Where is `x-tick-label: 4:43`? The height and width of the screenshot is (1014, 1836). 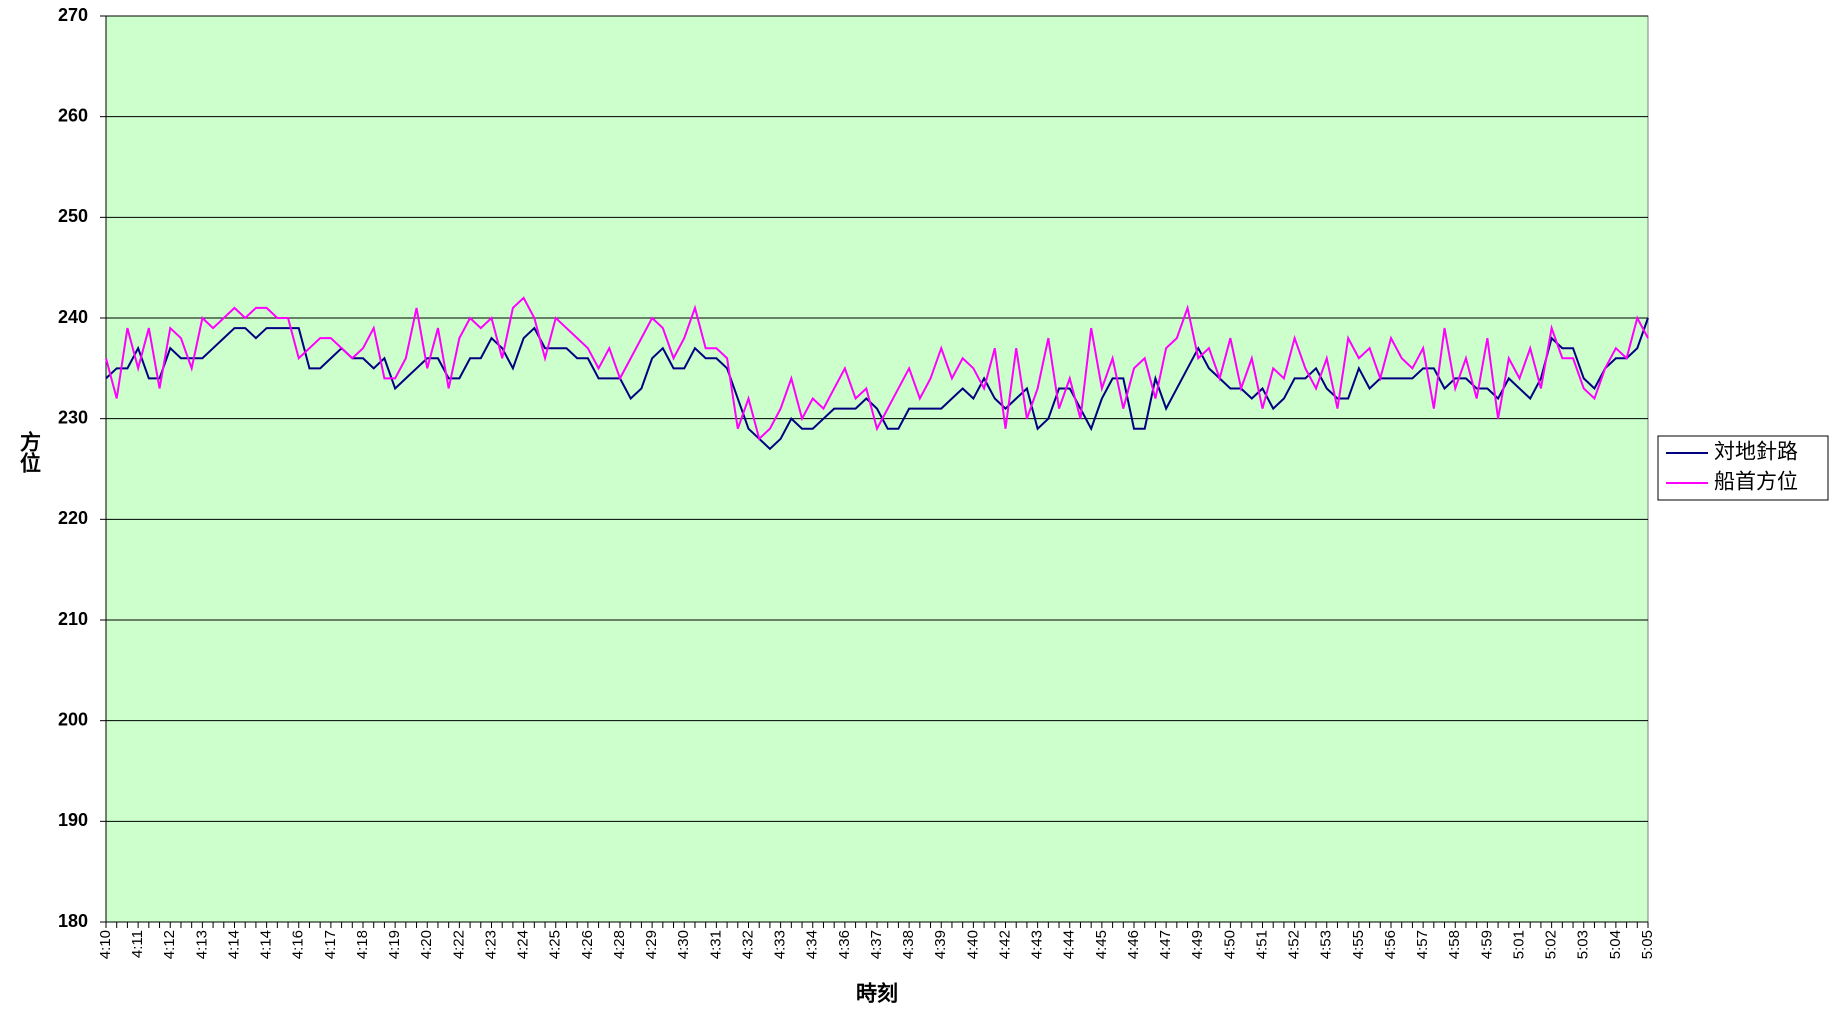
x-tick-label: 4:43 is located at coordinates (1037, 944).